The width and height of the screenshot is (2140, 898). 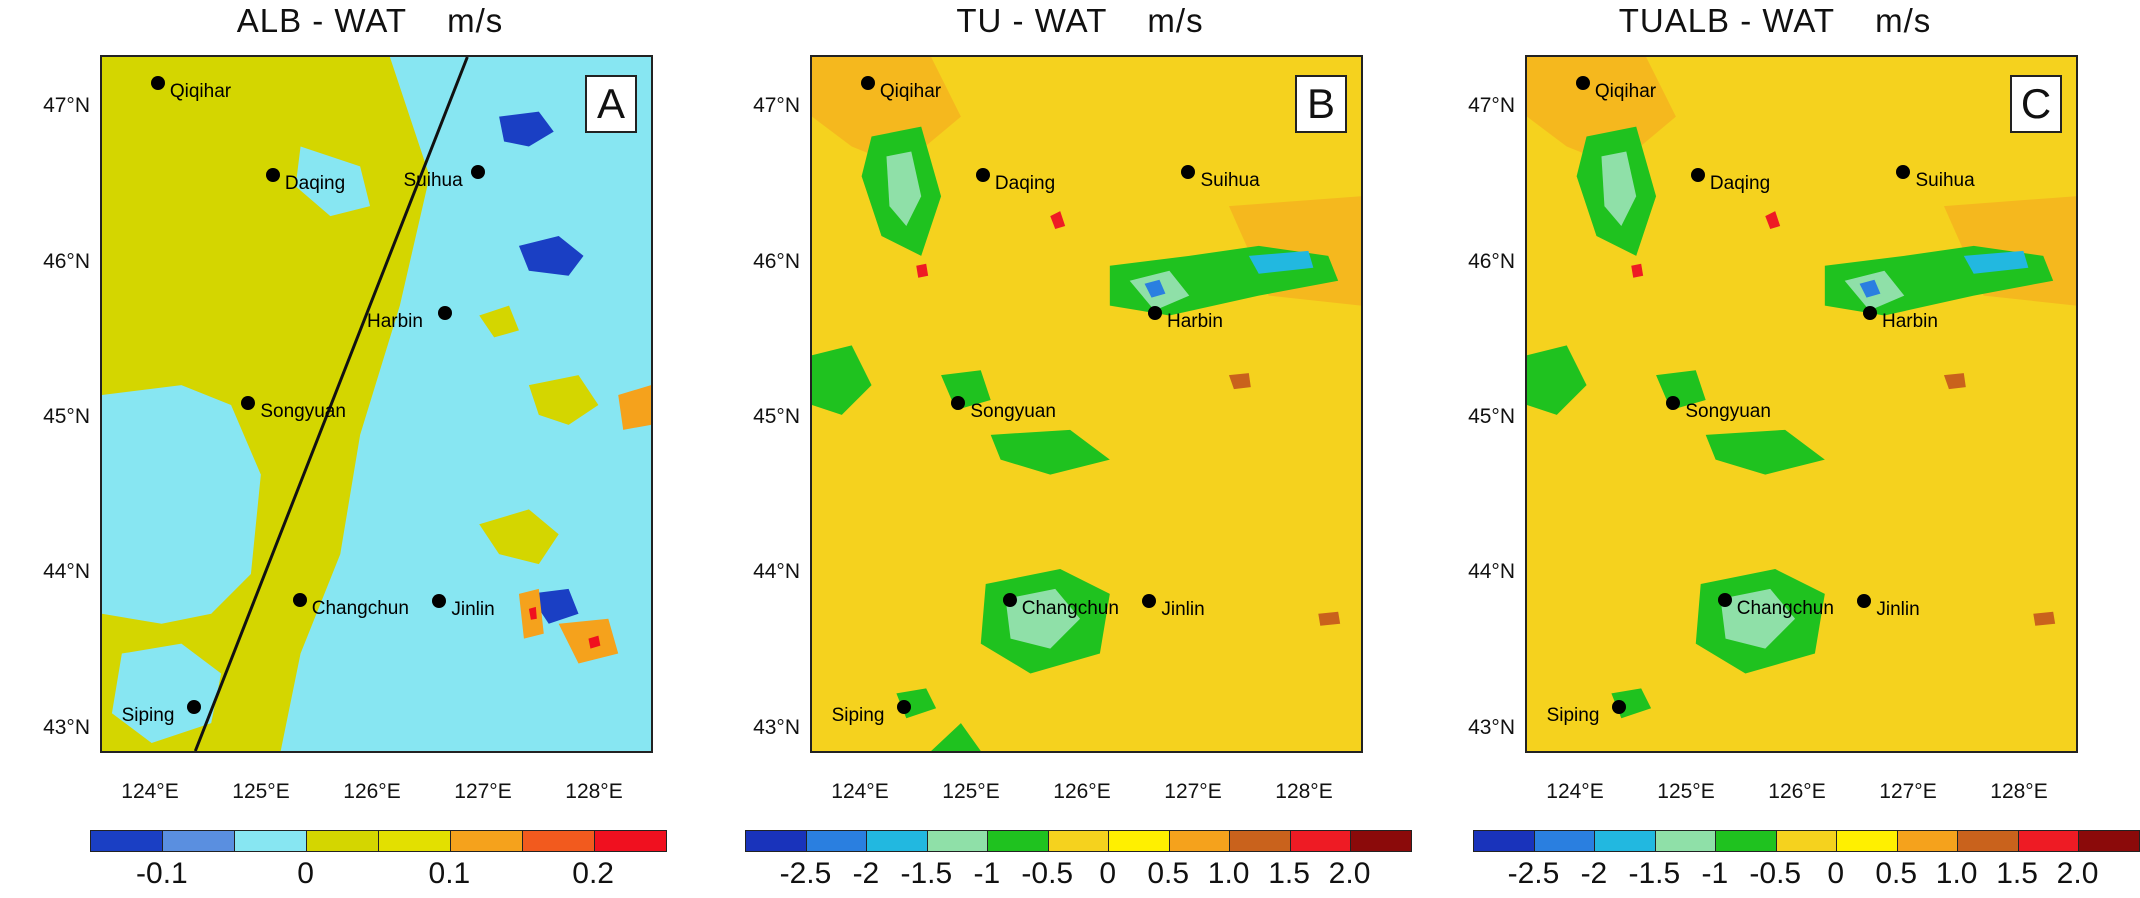 What do you see at coordinates (1775, 873) in the screenshot?
I see `colorbar-label: -0.5` at bounding box center [1775, 873].